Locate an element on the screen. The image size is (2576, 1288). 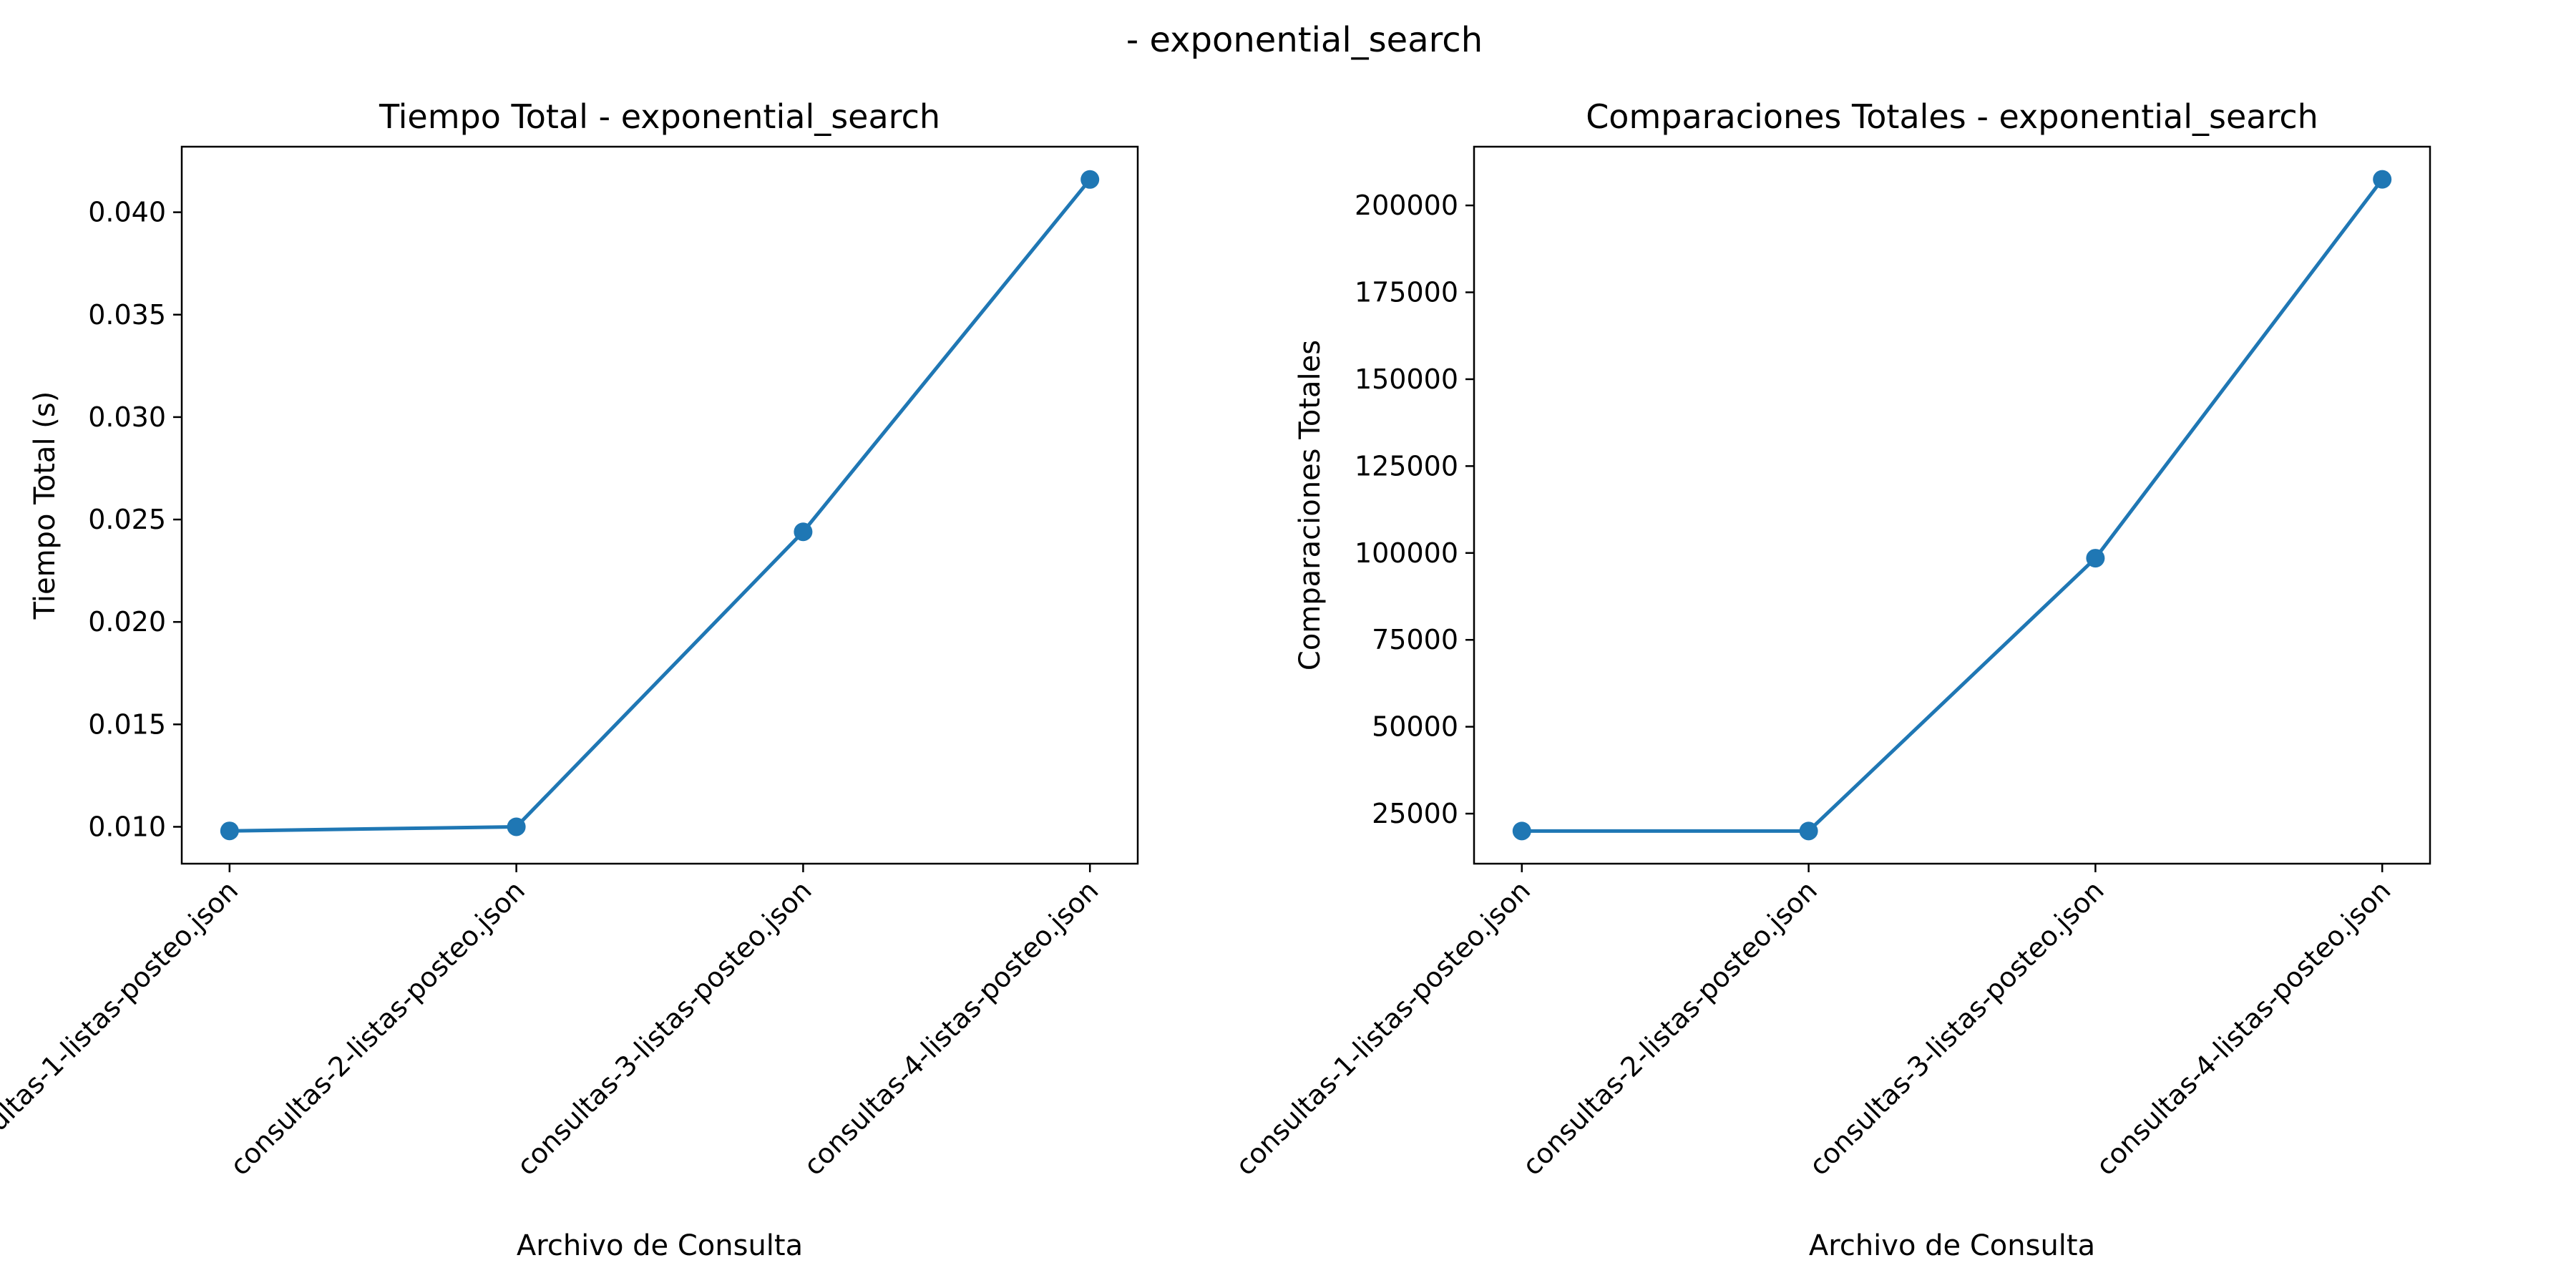
comparisons-y-axis-label: Comparaciones Totales is located at coordinates (1310, 505).